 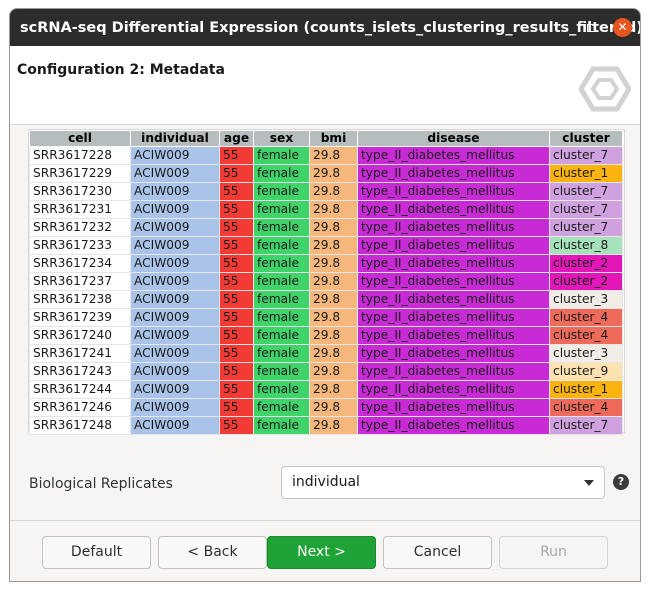 What do you see at coordinates (212, 552) in the screenshot?
I see `back-button: < Back` at bounding box center [212, 552].